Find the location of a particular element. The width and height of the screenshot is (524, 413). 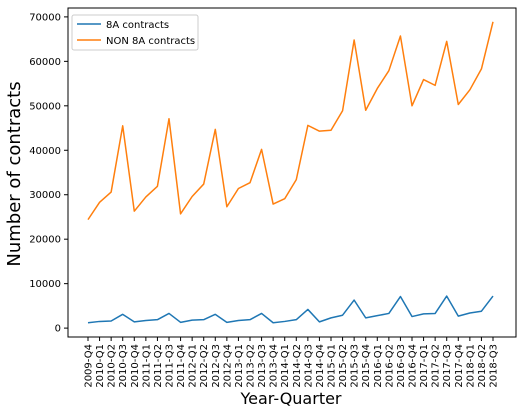

x-tick-label: 2017-Q4 is located at coordinates (459, 366).